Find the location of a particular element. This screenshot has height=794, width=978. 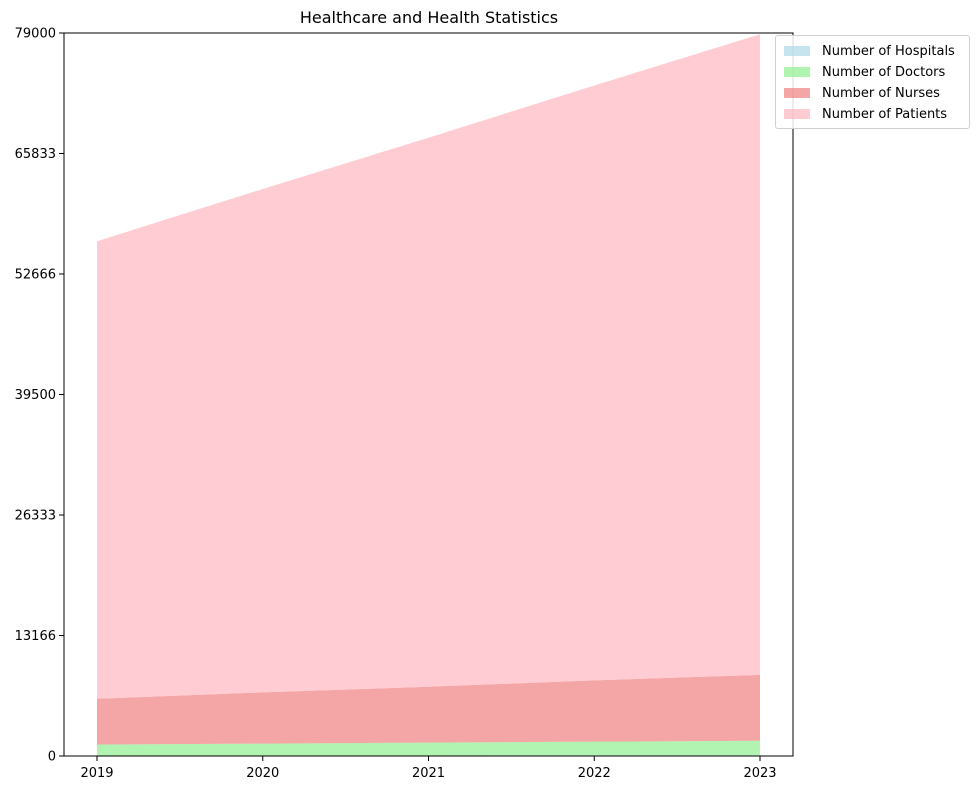

legend-item: Number of Hospitals is located at coordinates (869, 51).